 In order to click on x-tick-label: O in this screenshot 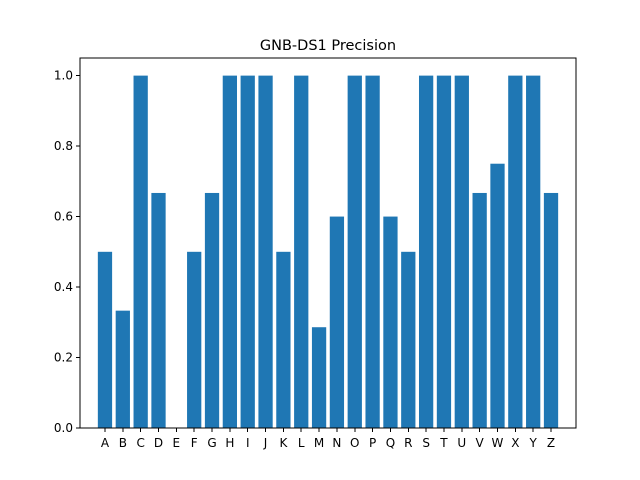, I will do `click(354, 443)`.